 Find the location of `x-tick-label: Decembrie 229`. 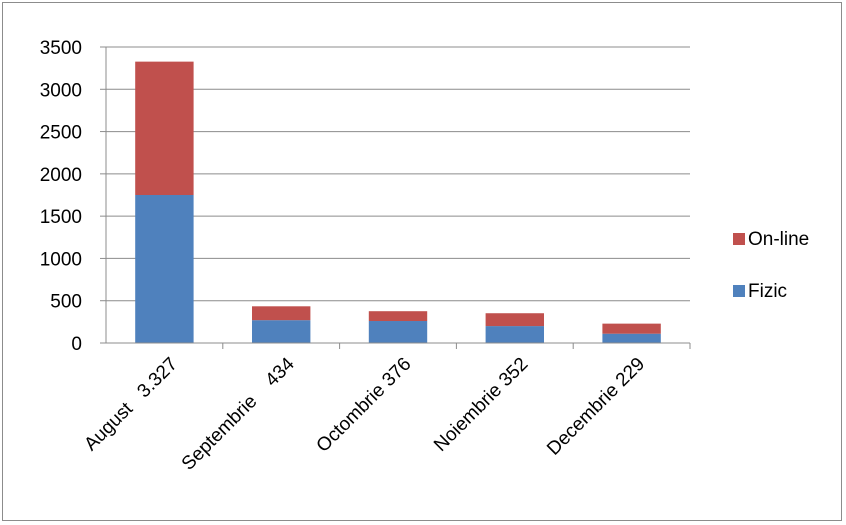

x-tick-label: Decembrie 229 is located at coordinates (596, 407).